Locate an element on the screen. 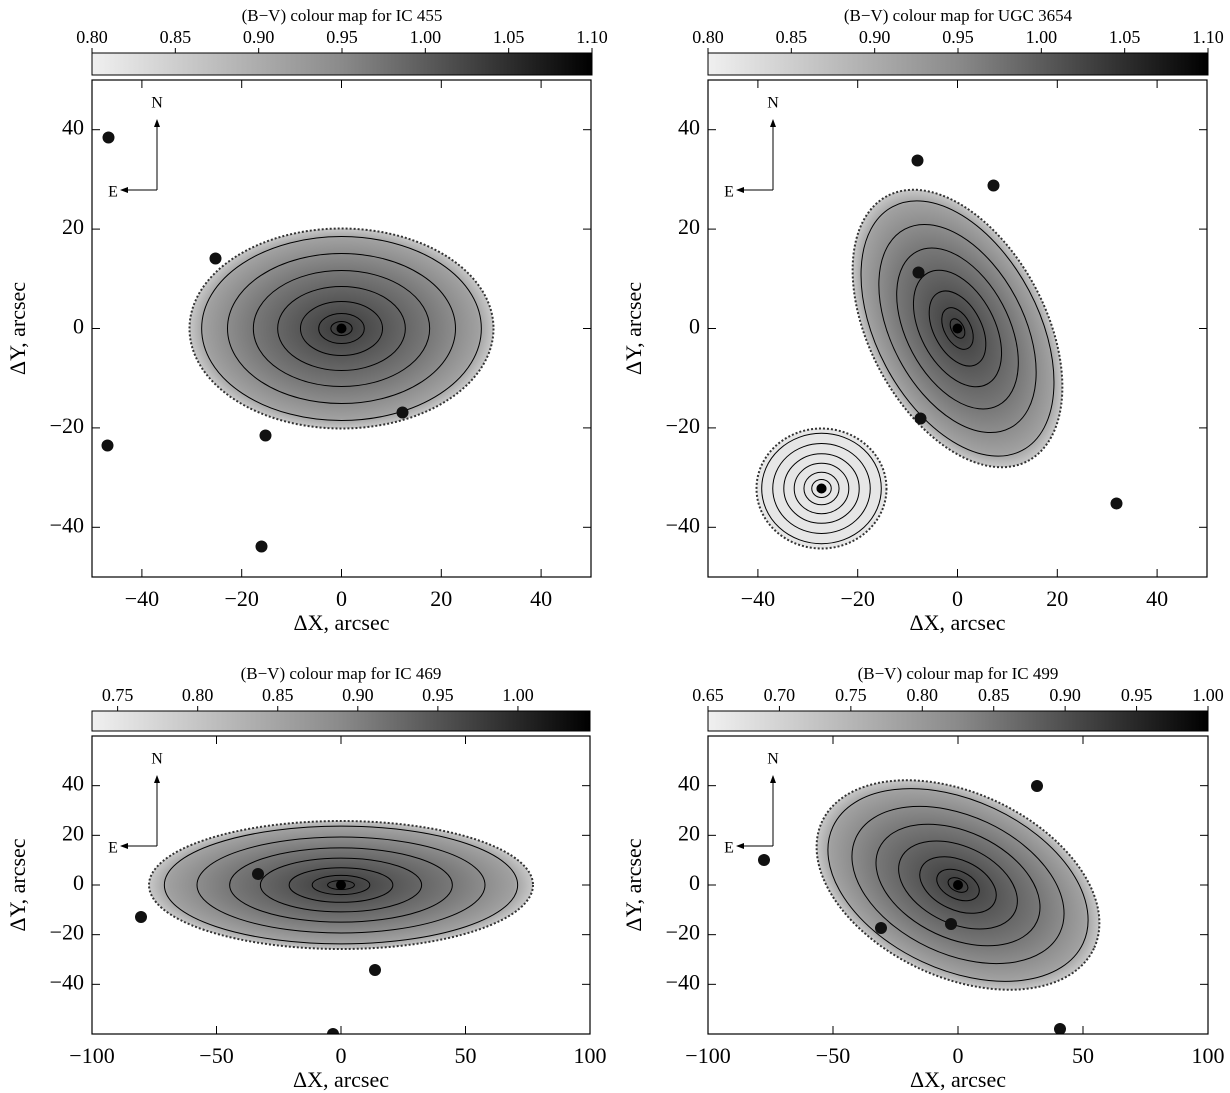  x-tick-label: 40 is located at coordinates (1157, 598).